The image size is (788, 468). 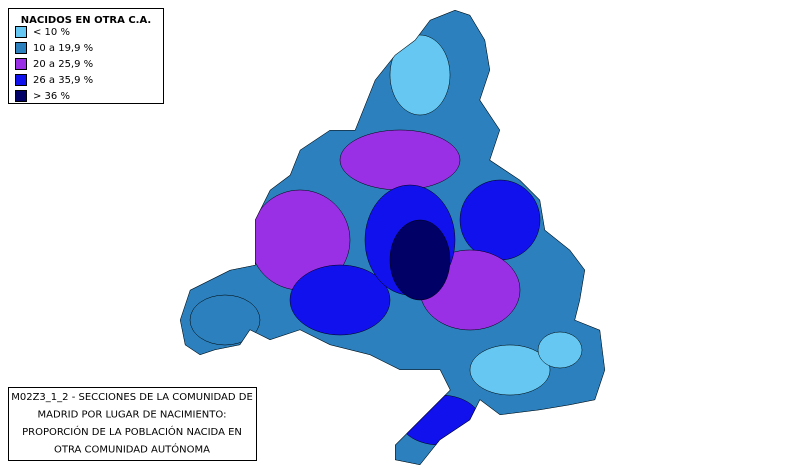 I want to click on legend-title: NACIDOS EN OTRA C.A., so click(x=86, y=20).